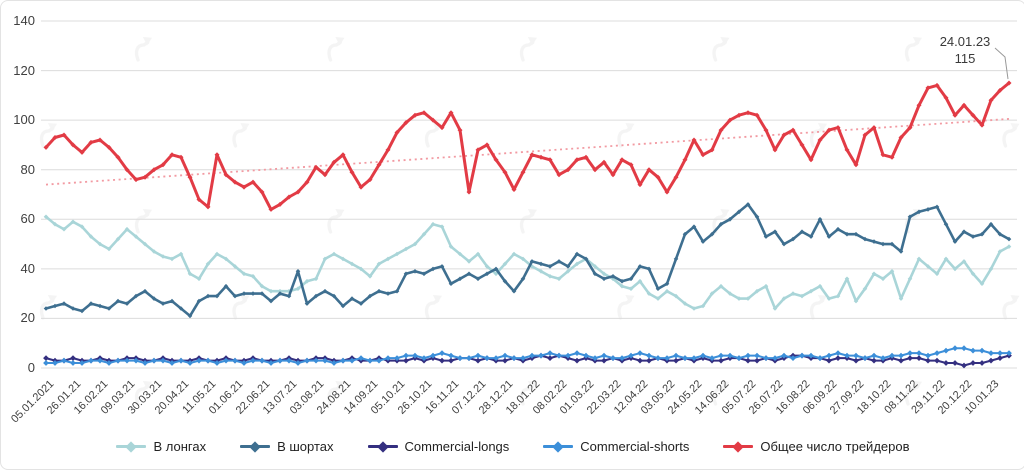  What do you see at coordinates (19, 235) in the screenshot?
I see `y-axis: 0 20 40 60 80 100 120 140` at bounding box center [19, 235].